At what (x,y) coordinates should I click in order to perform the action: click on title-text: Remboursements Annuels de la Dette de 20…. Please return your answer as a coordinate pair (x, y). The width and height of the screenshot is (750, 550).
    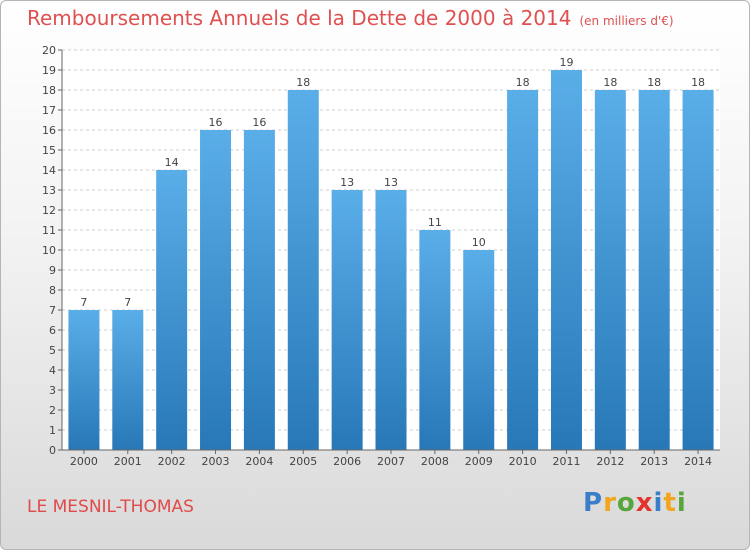
    Looking at the image, I should click on (299, 18).